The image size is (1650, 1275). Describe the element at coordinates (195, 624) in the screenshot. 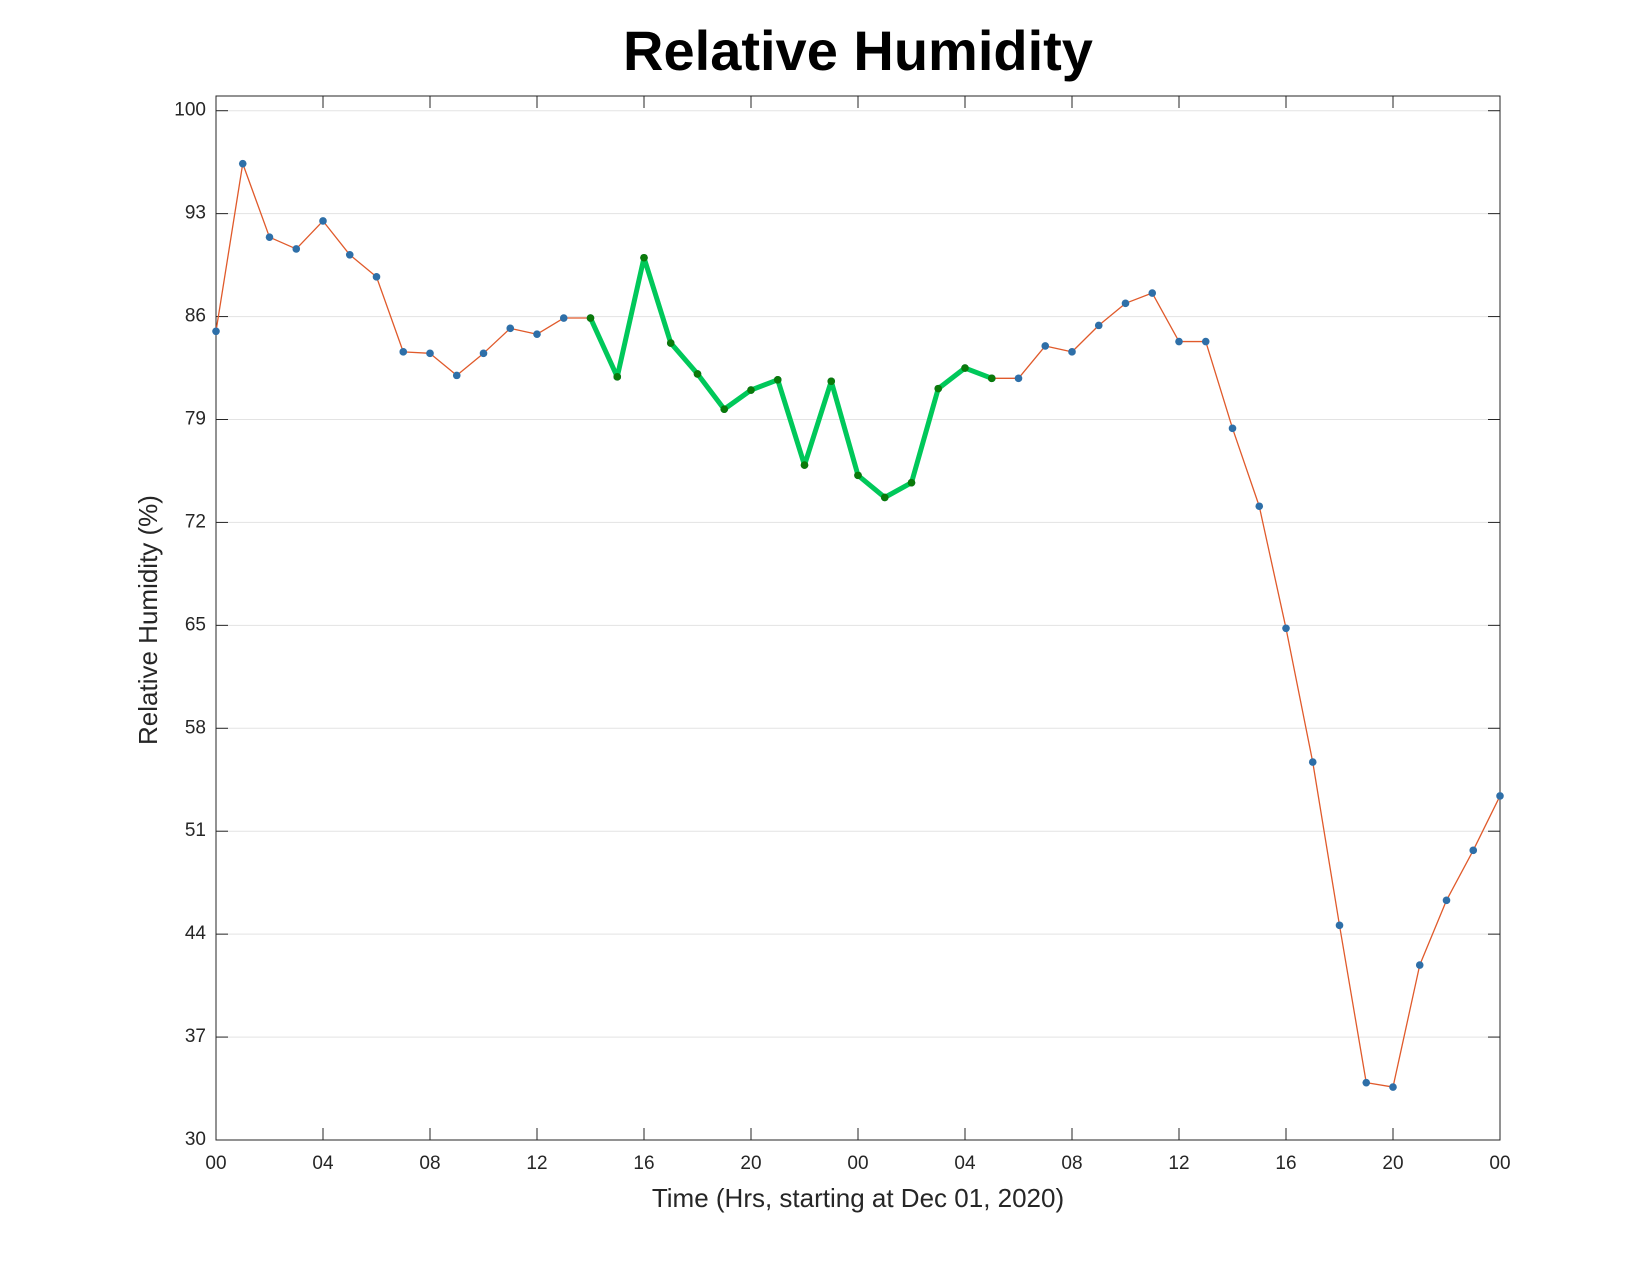

I see `y-tick-label: 65` at that location.